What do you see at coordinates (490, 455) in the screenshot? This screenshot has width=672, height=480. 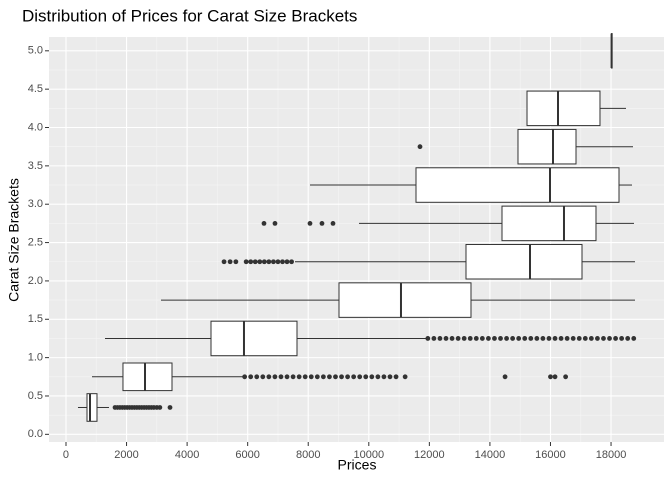 I see `x-tick-label: 14000` at bounding box center [490, 455].